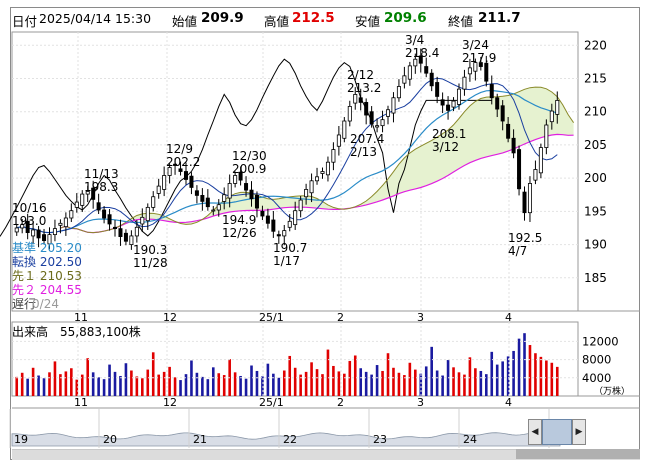  Describe the element at coordinates (557, 432) in the screenshot. I see `nav-range-thumb` at that location.